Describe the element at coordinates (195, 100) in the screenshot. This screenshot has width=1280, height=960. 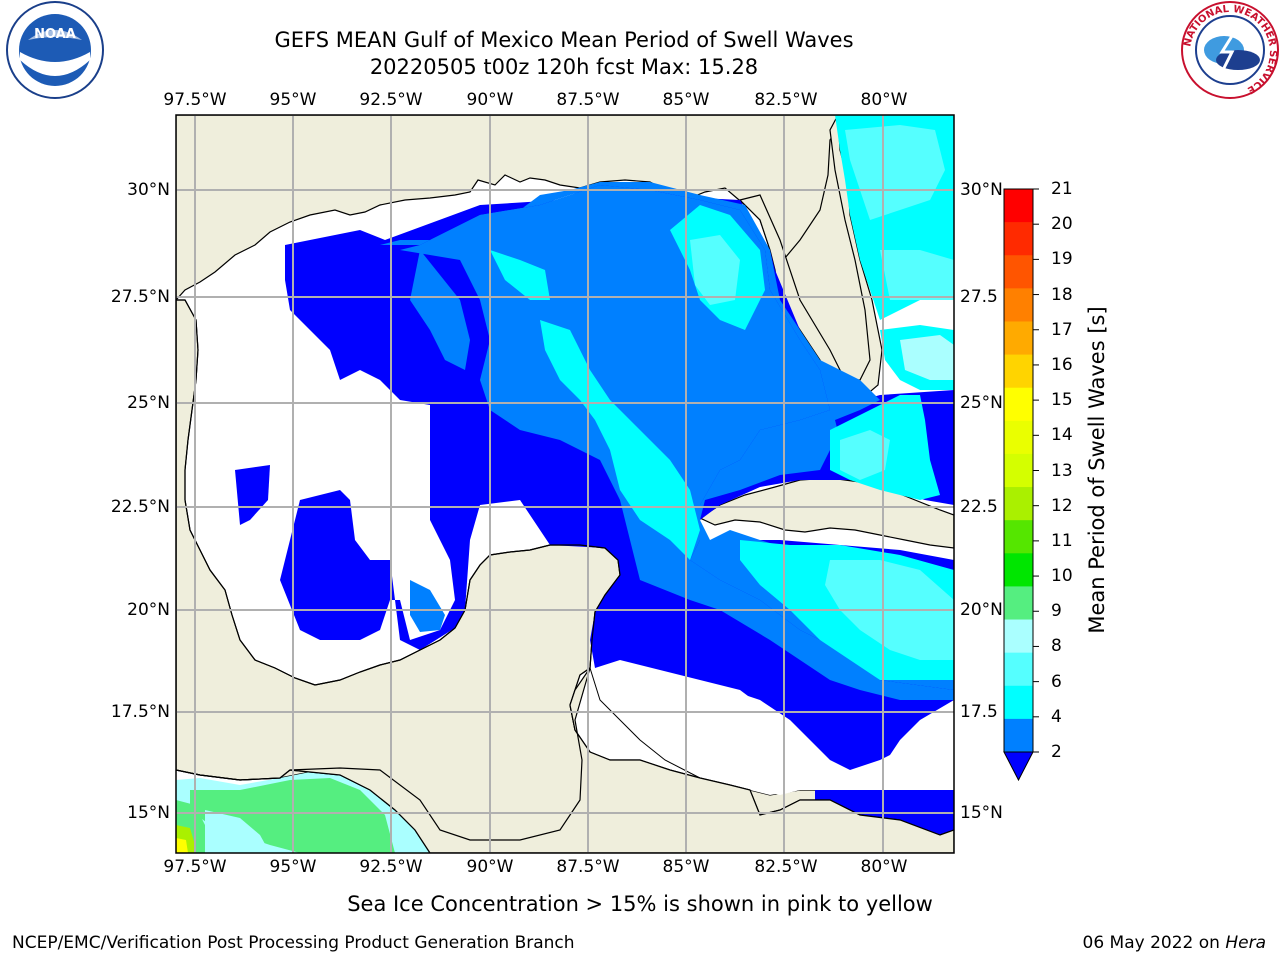
I see `lon-label-top-97-5w: 97.5°W` at that location.